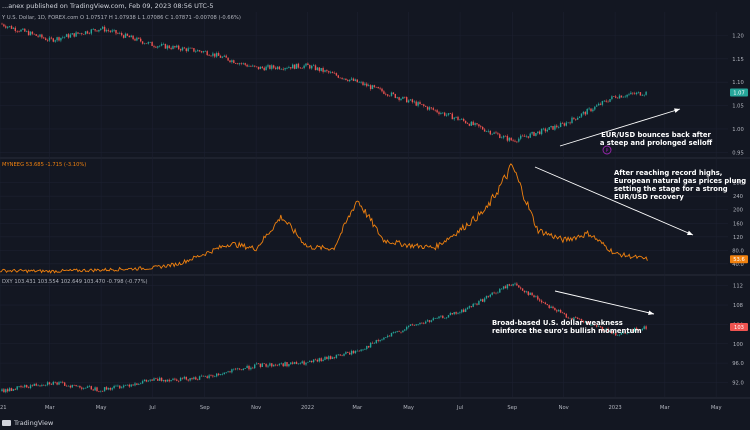 Image resolution: width=750 pixels, height=430 pixels. Describe the element at coordinates (738, 287) in the screenshot. I see `y-tick-label: 112` at that location.